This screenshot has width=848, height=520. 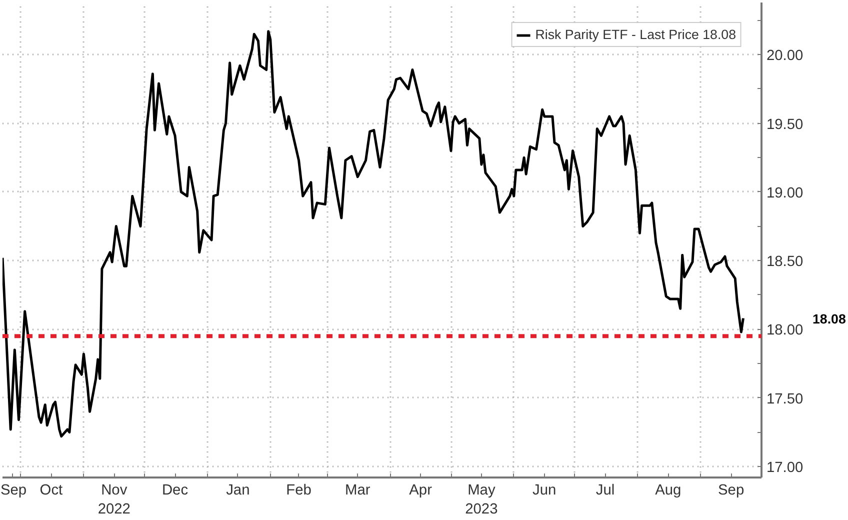 What do you see at coordinates (829, 318) in the screenshot?
I see `text: 18.08` at bounding box center [829, 318].